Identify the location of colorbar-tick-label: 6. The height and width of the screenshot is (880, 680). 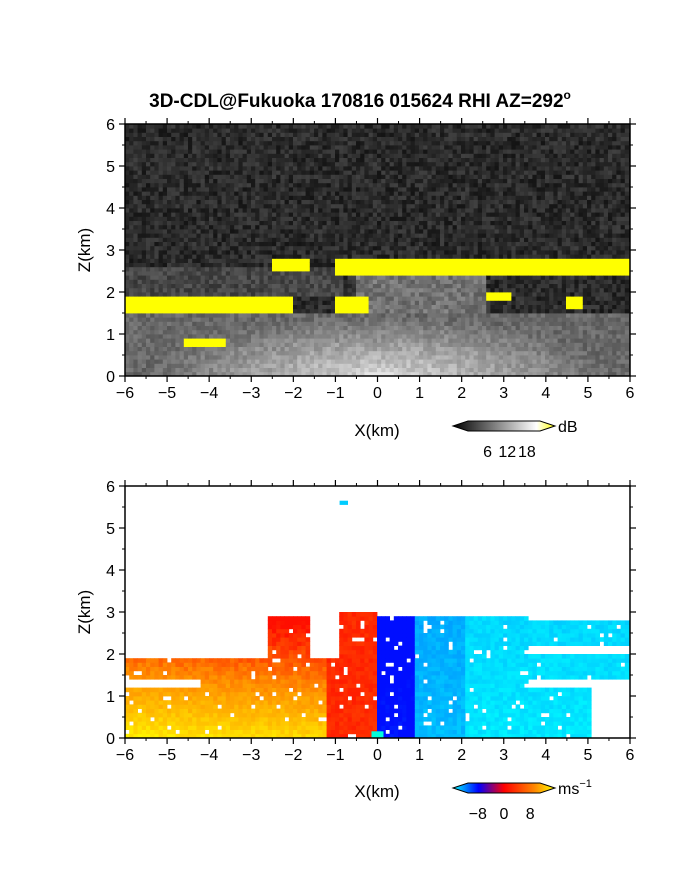
(487, 452).